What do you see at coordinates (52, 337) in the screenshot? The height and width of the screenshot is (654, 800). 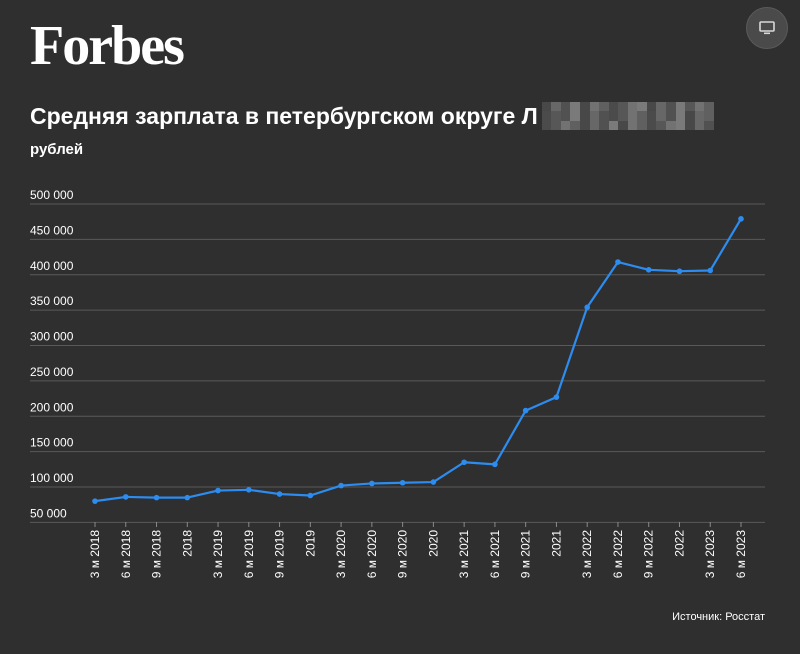 I see `y-tick-label: 300 000` at bounding box center [52, 337].